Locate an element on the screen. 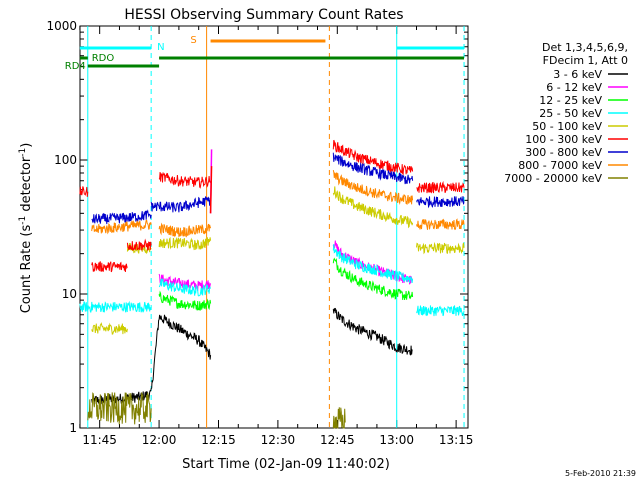 The image size is (640, 484). y-axis-label-sup1: -1 is located at coordinates (23, 220).